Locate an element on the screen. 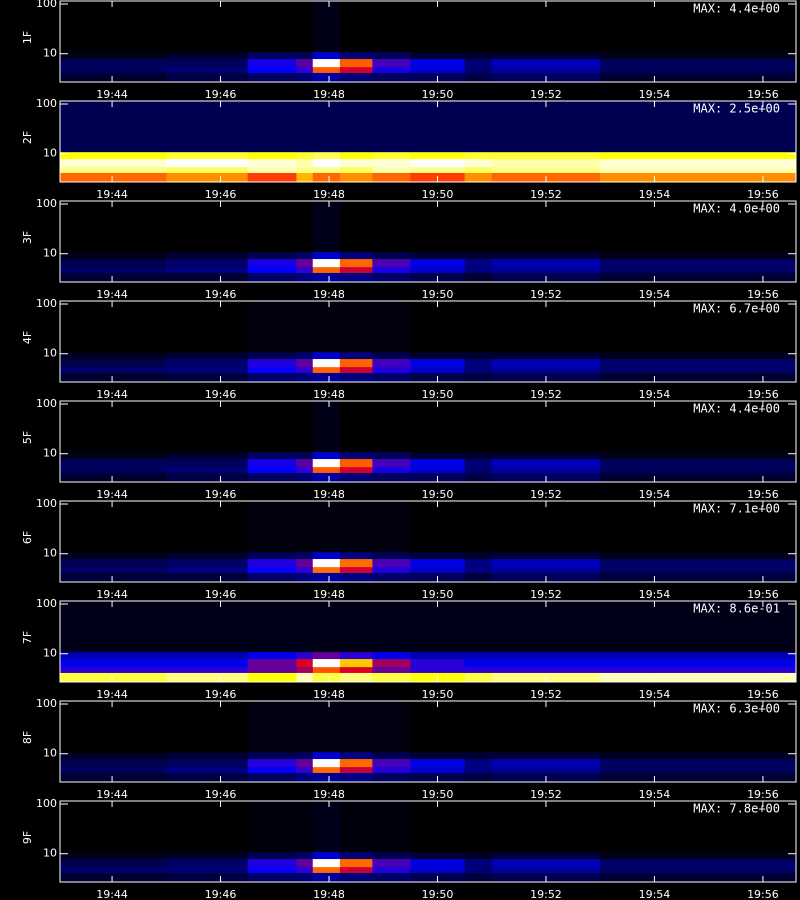 The image size is (800, 900). y-axis-label: 6F is located at coordinates (27, 537).